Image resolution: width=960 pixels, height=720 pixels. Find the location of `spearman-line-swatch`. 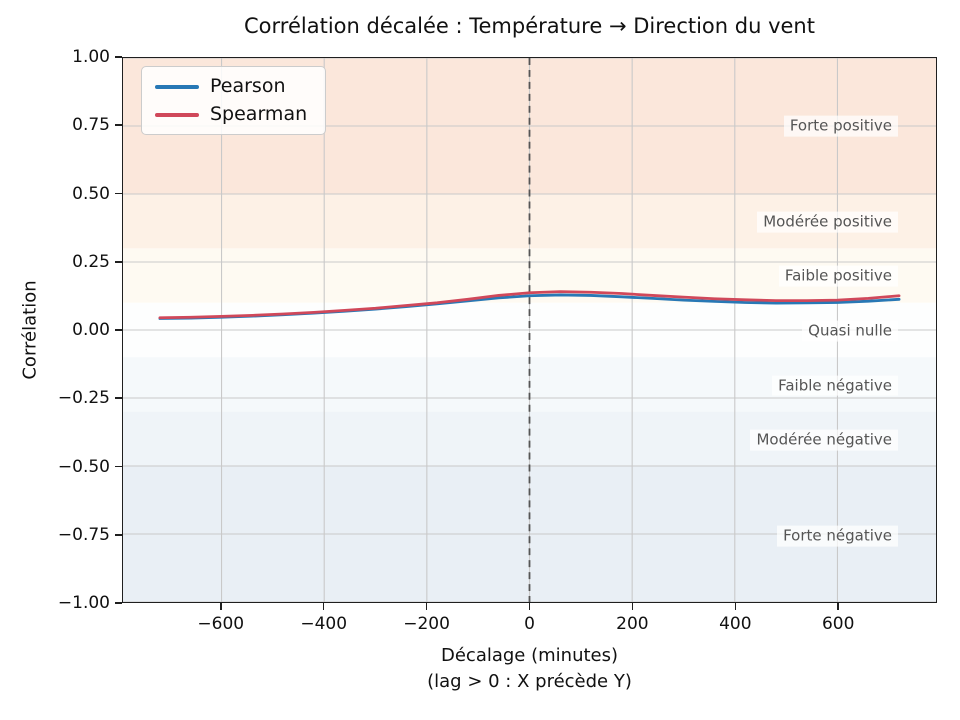

spearman-line-swatch is located at coordinates (177, 114).